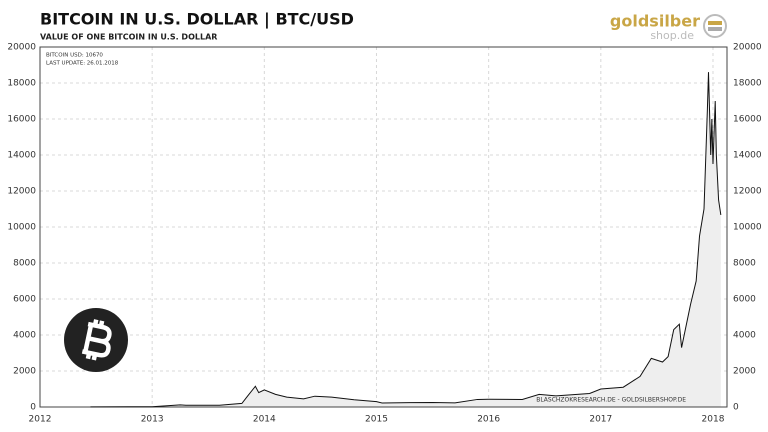 This screenshot has width=768, height=432. Describe the element at coordinates (611, 400) in the screenshot. I see `source: BLASCHZOKRESEARCH.DE - GOLDSILBERSHOP.DE` at that location.